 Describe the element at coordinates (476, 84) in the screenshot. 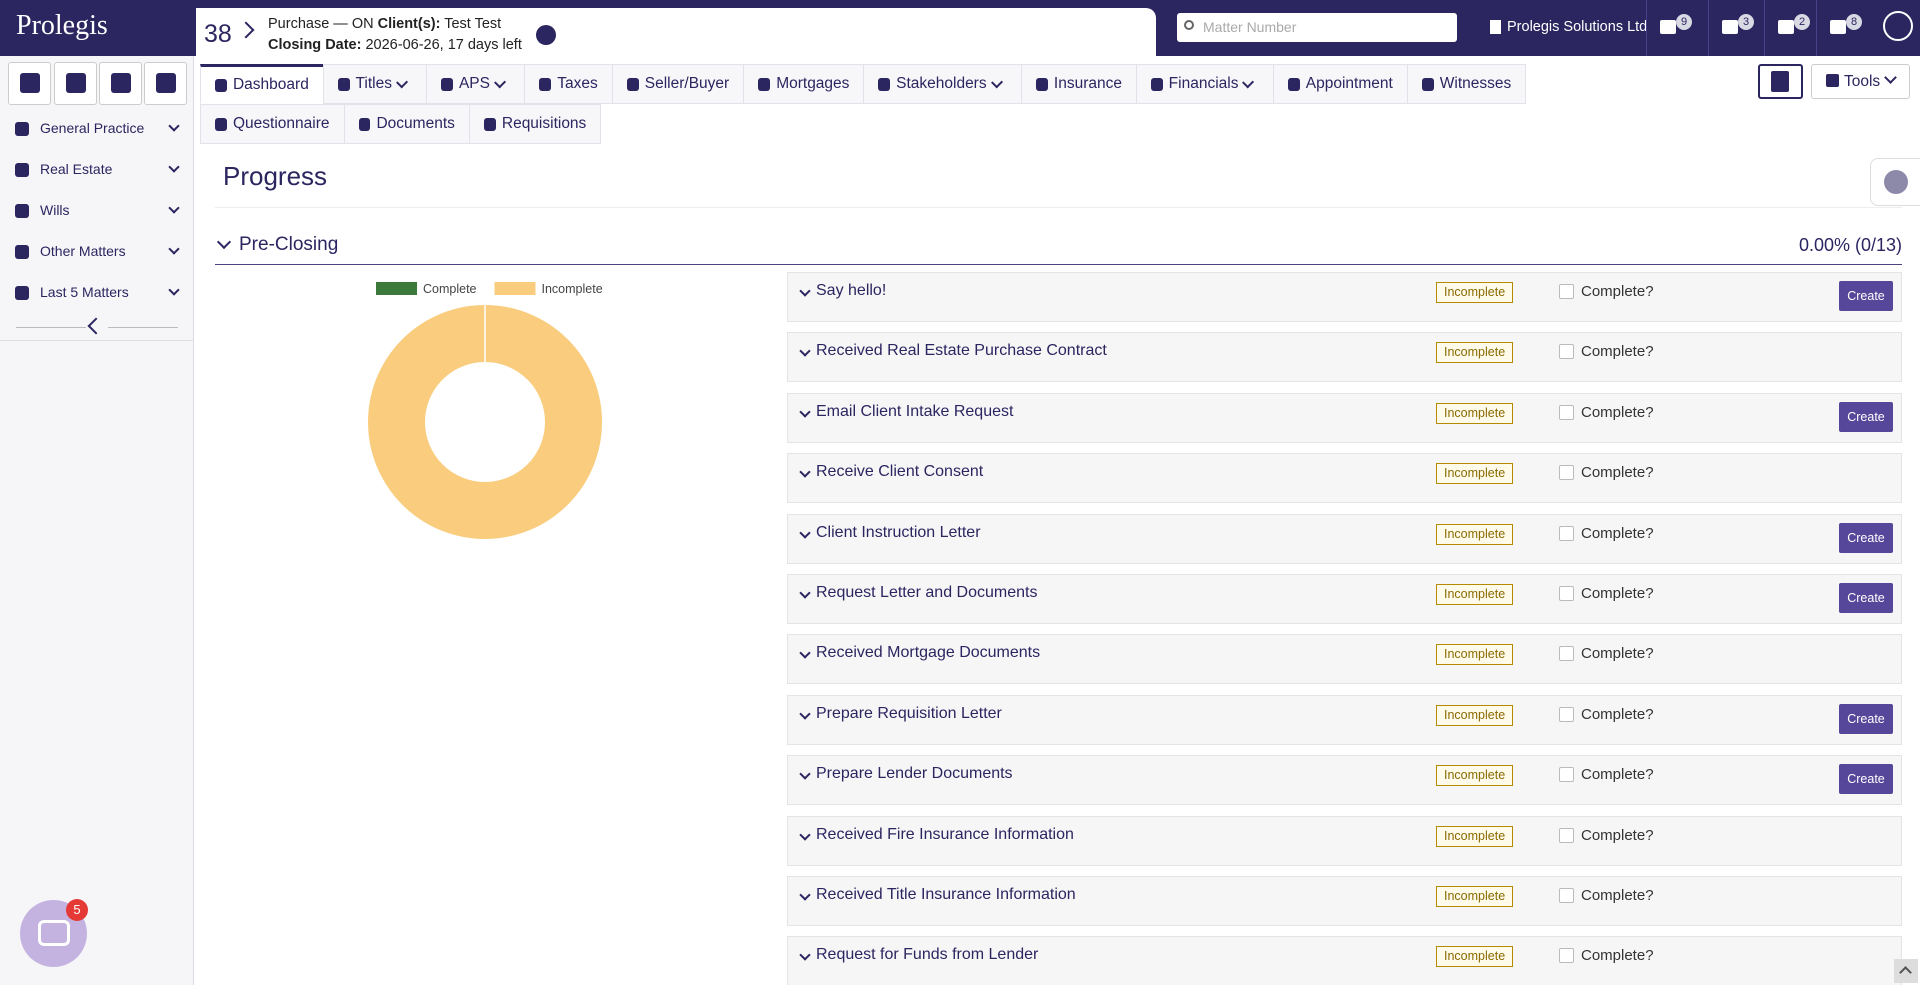

I see `tab: APS` at that location.